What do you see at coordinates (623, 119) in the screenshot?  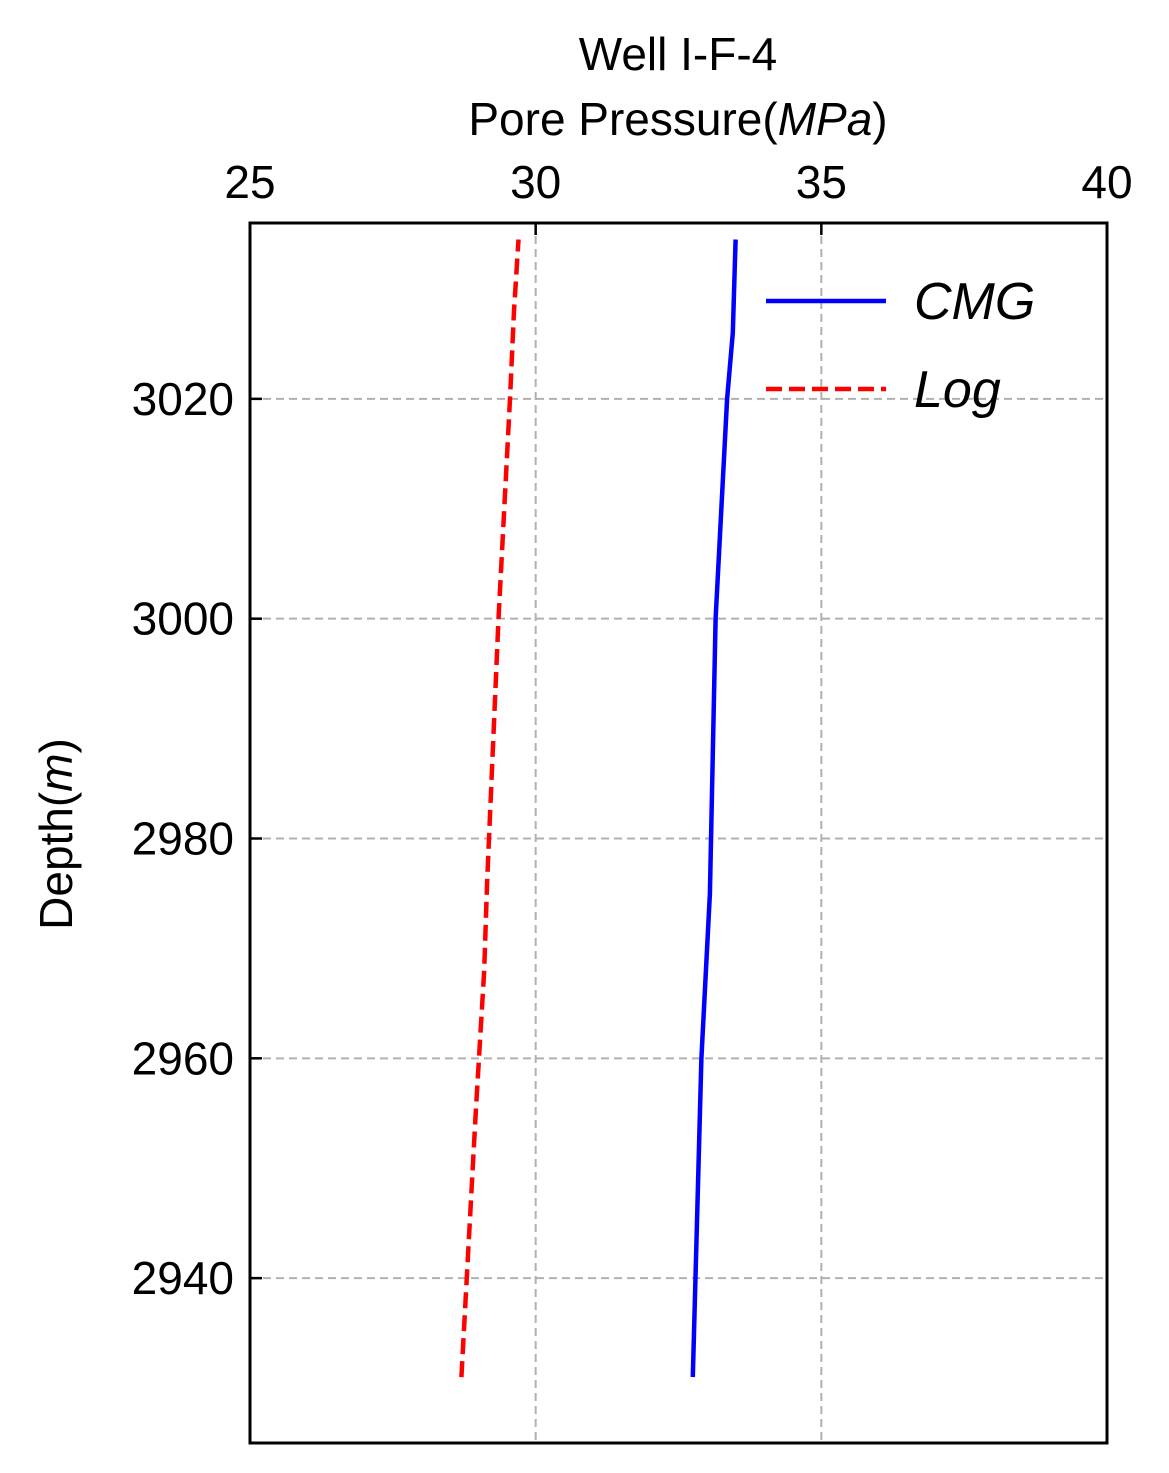 I see `x-axis-label-prefix: Pore Pressure(` at bounding box center [623, 119].